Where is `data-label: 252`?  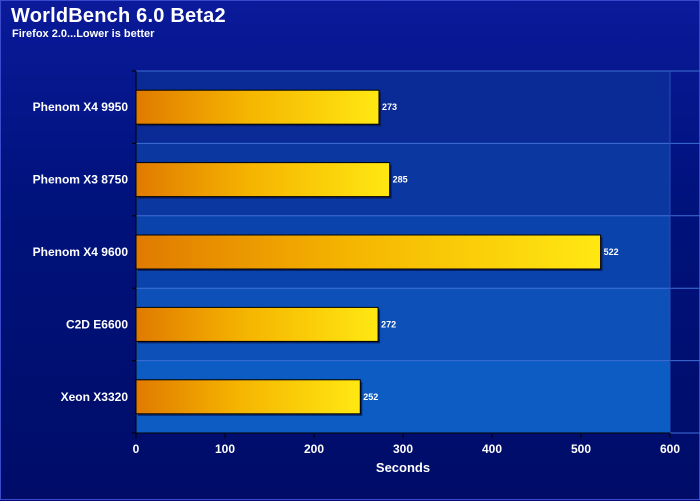
data-label: 252 is located at coordinates (370, 397).